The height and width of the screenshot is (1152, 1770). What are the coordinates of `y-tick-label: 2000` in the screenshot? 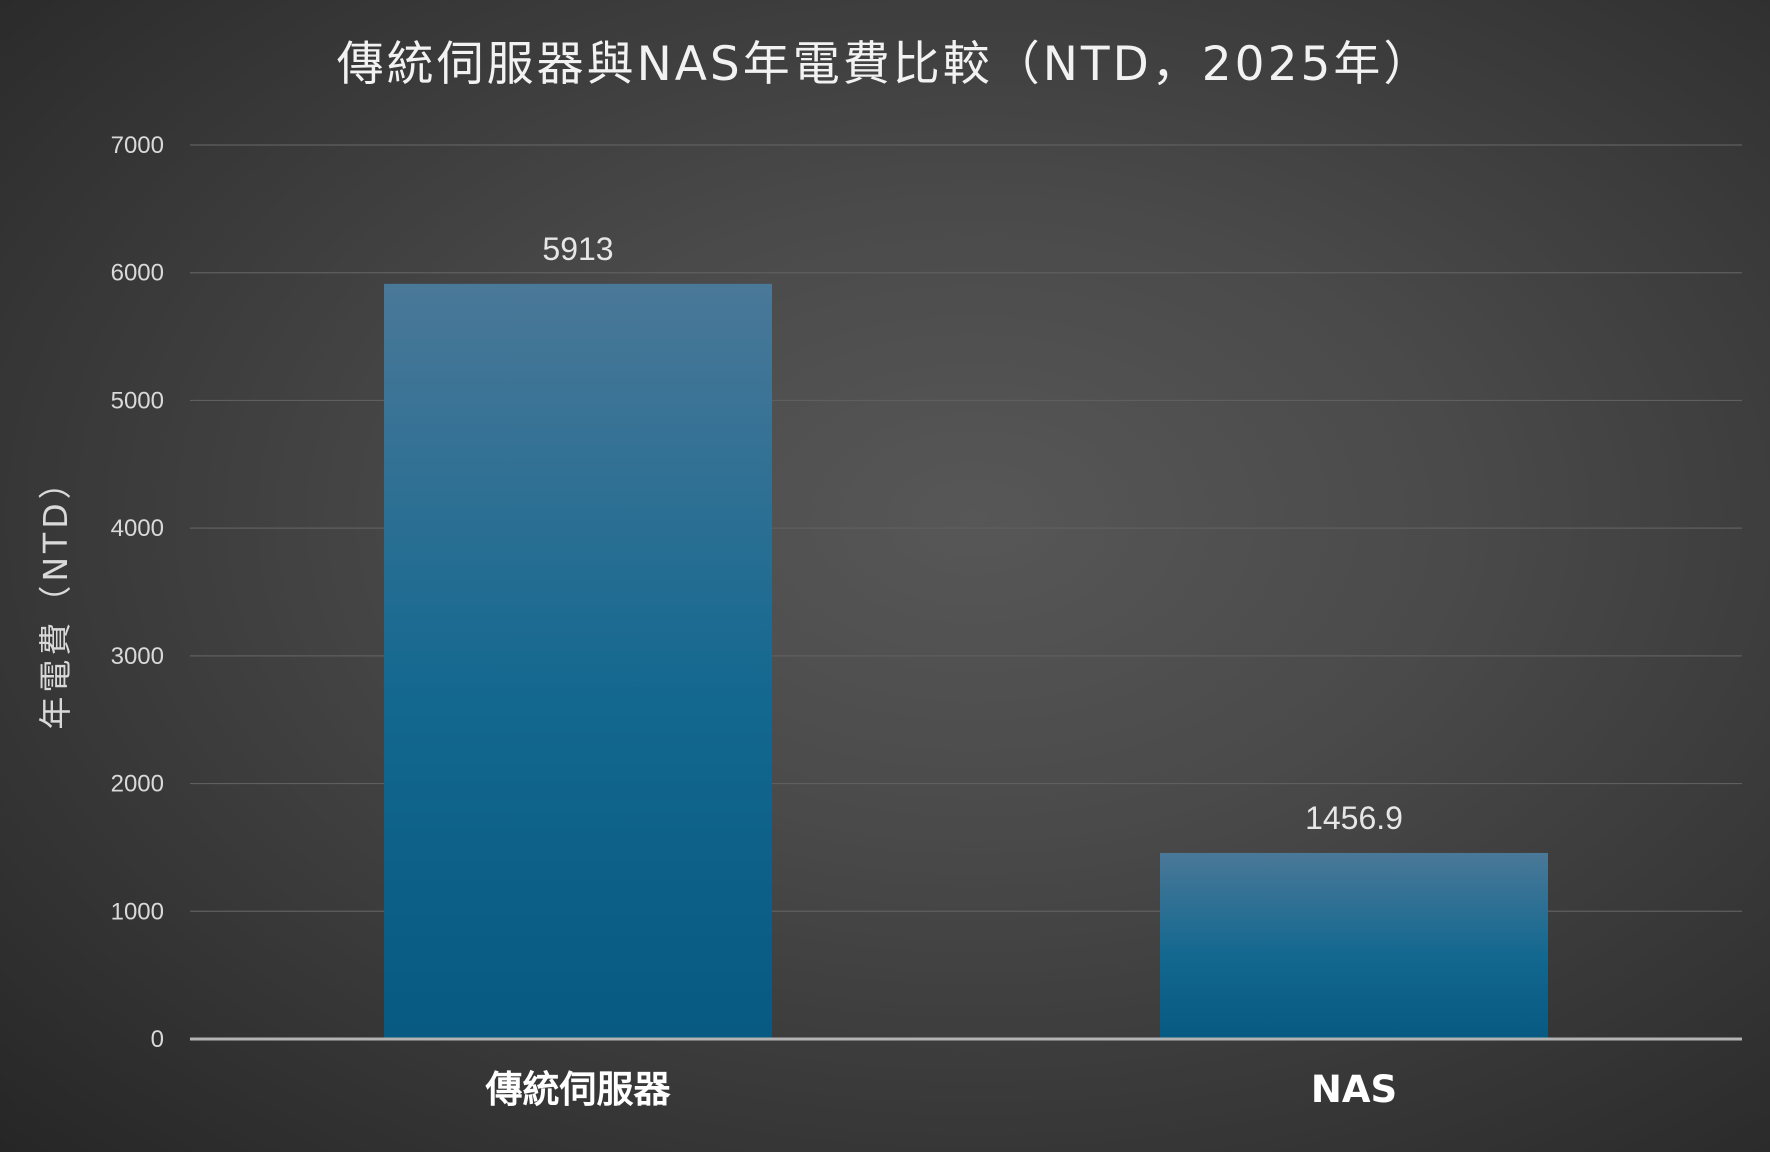 It's located at (137, 784).